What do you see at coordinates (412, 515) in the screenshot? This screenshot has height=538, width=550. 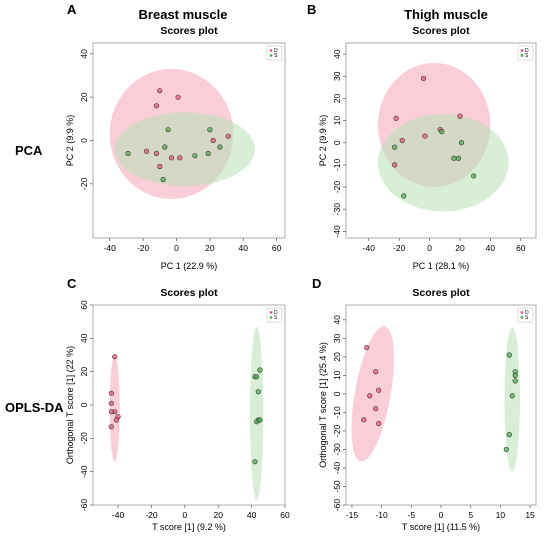 I see `x-tick-label: -5` at bounding box center [412, 515].